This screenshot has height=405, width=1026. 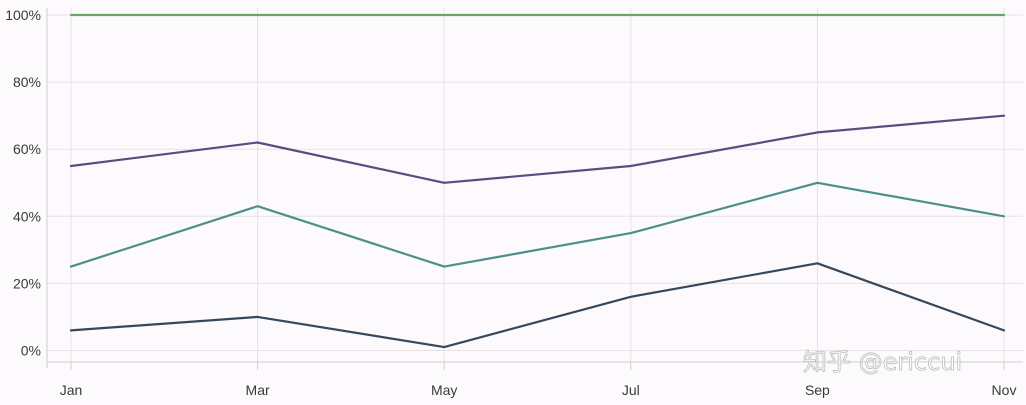 I want to click on x-tick-label: Sep, so click(x=817, y=390).